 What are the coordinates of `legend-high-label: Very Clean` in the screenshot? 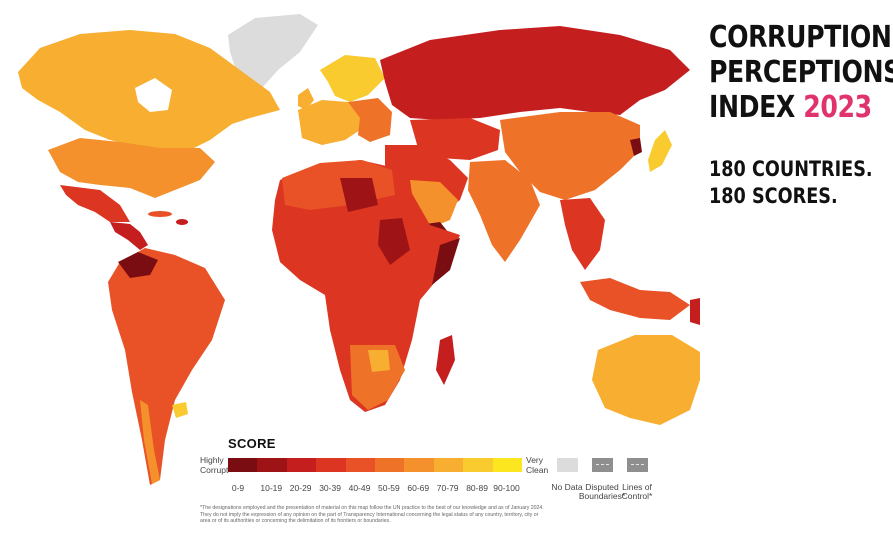 It's located at (537, 465).